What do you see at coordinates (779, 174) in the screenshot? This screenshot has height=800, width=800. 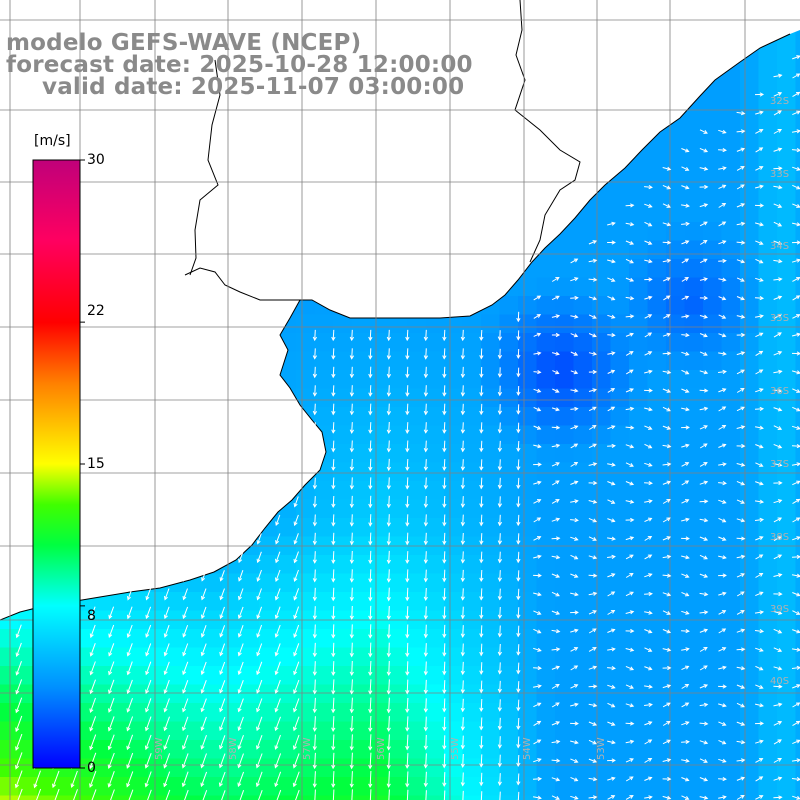 I see `latitude-label: 33S` at bounding box center [779, 174].